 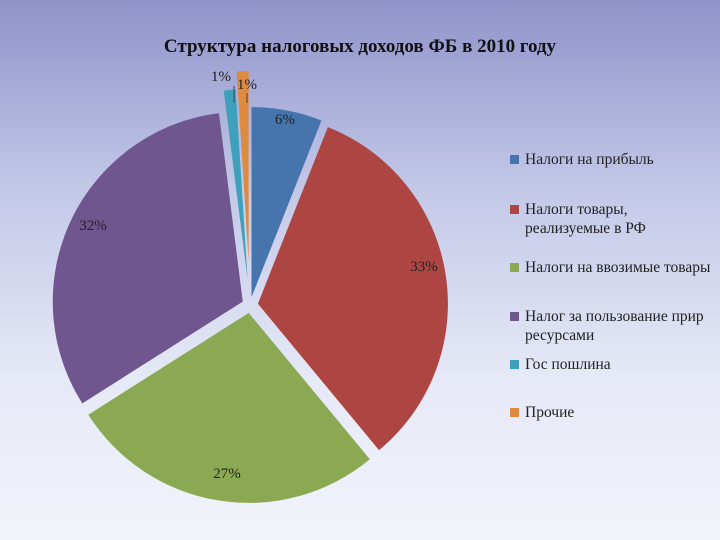 What do you see at coordinates (589, 159) in the screenshot?
I see `legend-label: Налоги на прибыль` at bounding box center [589, 159].